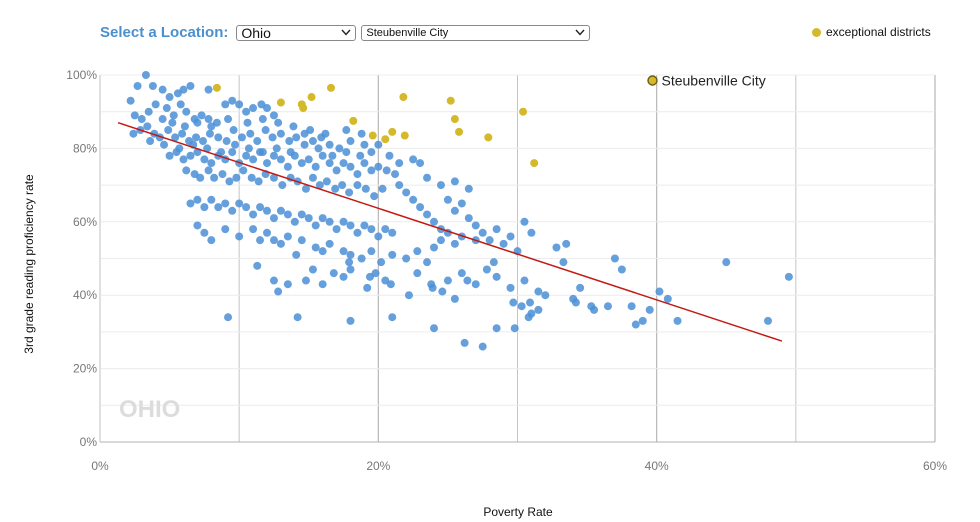  Describe the element at coordinates (256, 32) in the screenshot. I see `state-select-value: Ohio` at that location.